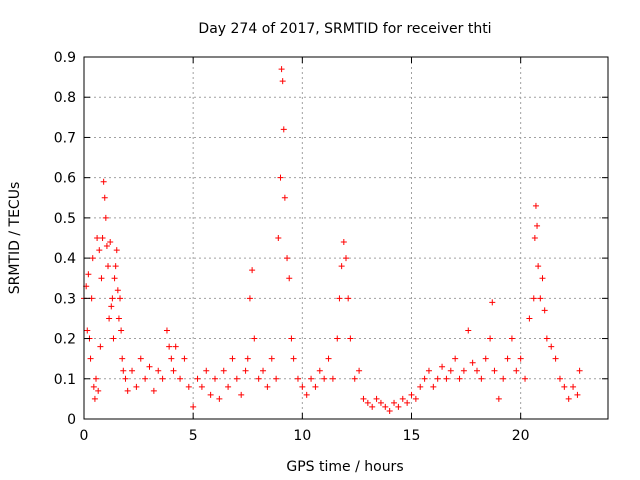 This screenshot has width=640, height=480. Describe the element at coordinates (84, 436) in the screenshot. I see `x-tick-label: 0` at that location.